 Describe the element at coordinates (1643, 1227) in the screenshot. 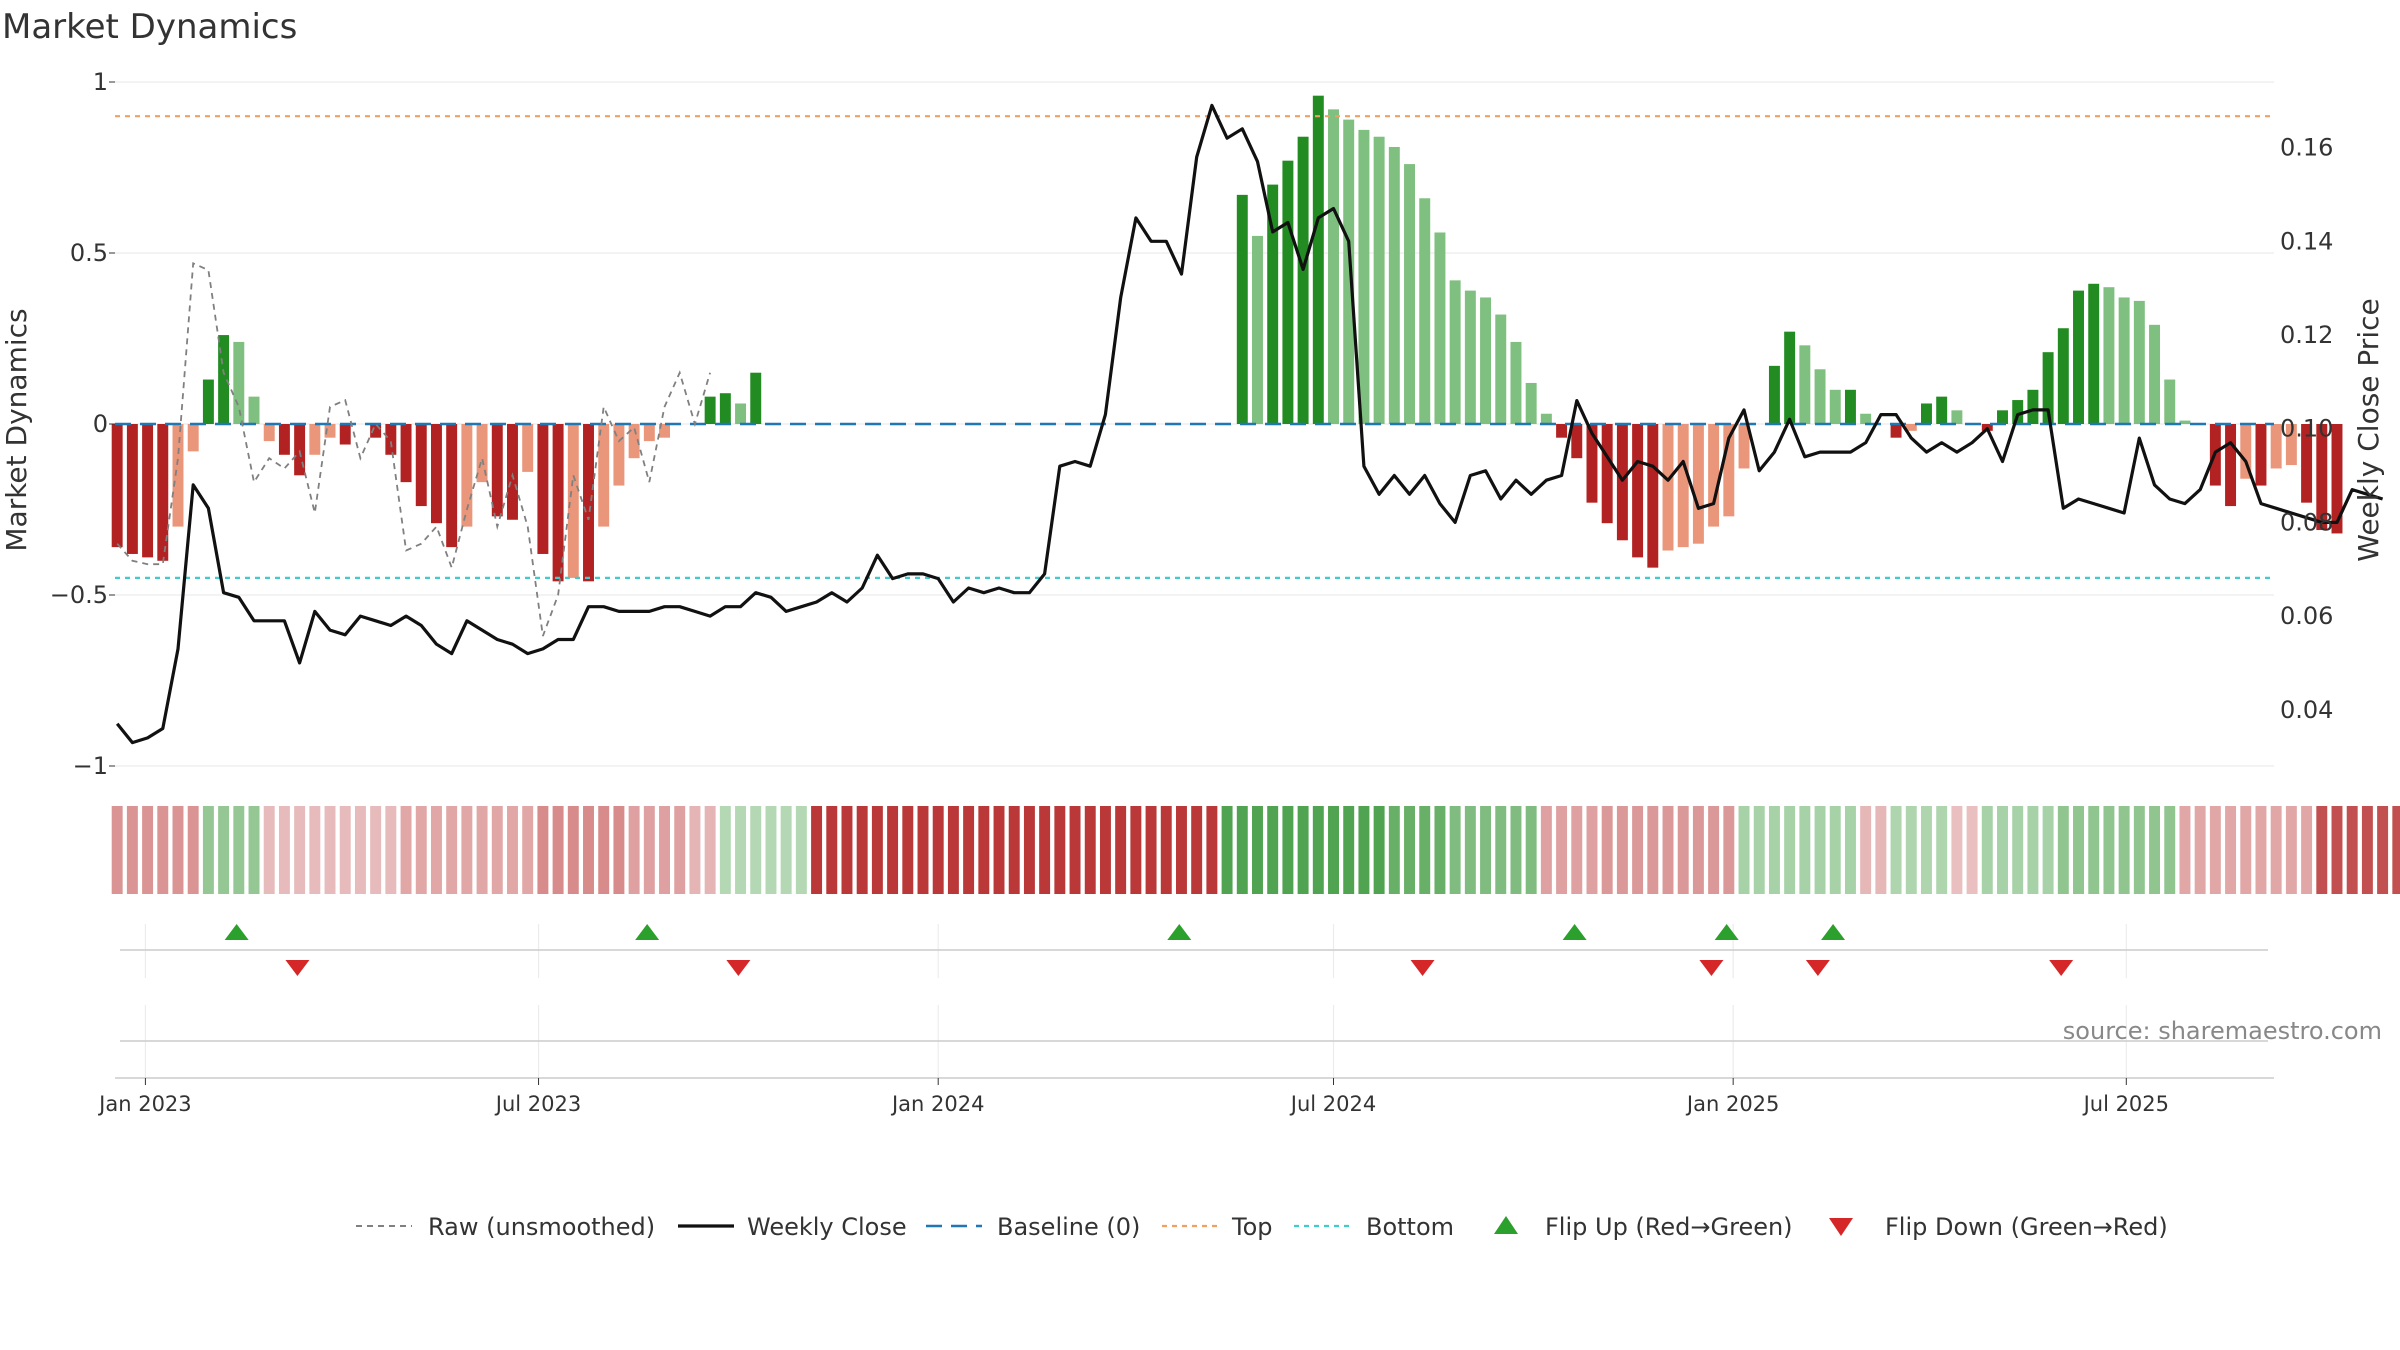

I see `legend-item-flip_up: Flip Up (Red→Green)` at that location.